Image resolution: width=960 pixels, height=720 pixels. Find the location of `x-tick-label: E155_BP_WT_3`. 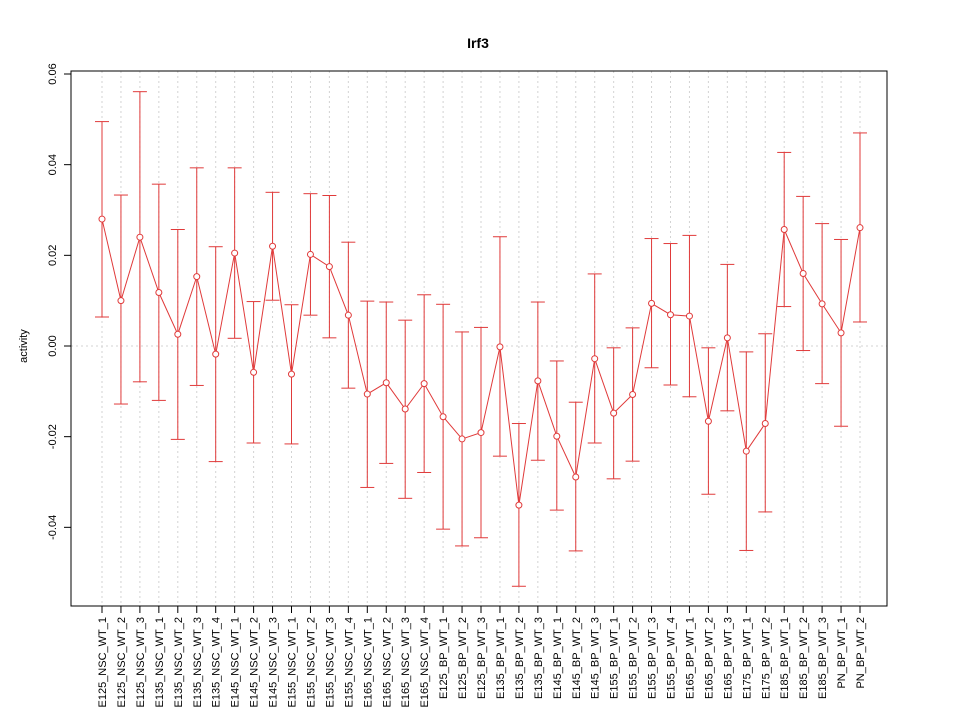

x-tick-label: E155_BP_WT_3 is located at coordinates (653, 658).